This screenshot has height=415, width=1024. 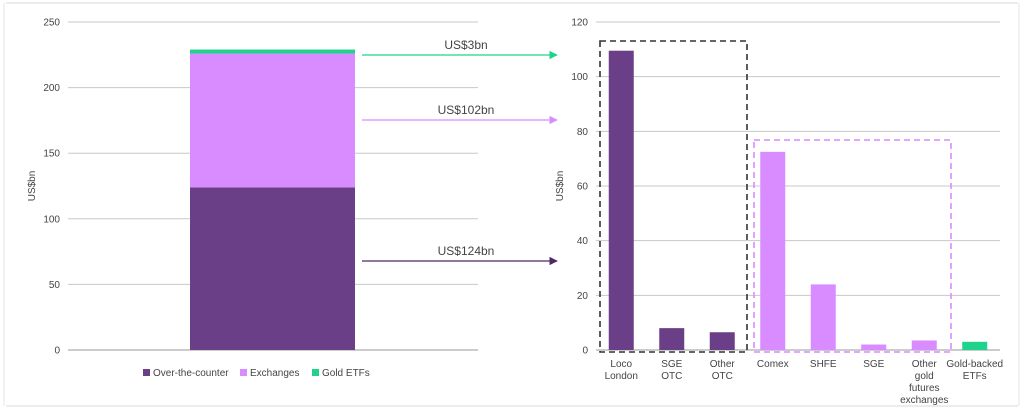 I want to click on right-y-tick-label: 120, so click(x=579, y=23).